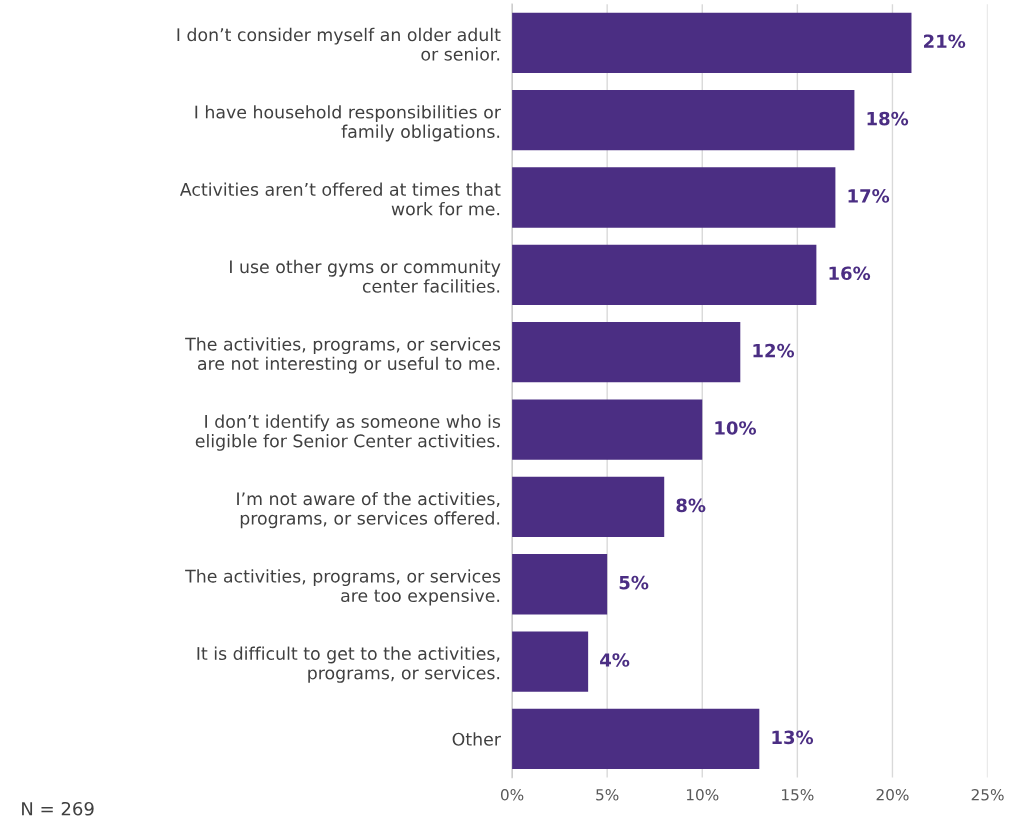 This screenshot has width=1016, height=829. What do you see at coordinates (736, 428) in the screenshot?
I see `data-label: 10%` at bounding box center [736, 428].